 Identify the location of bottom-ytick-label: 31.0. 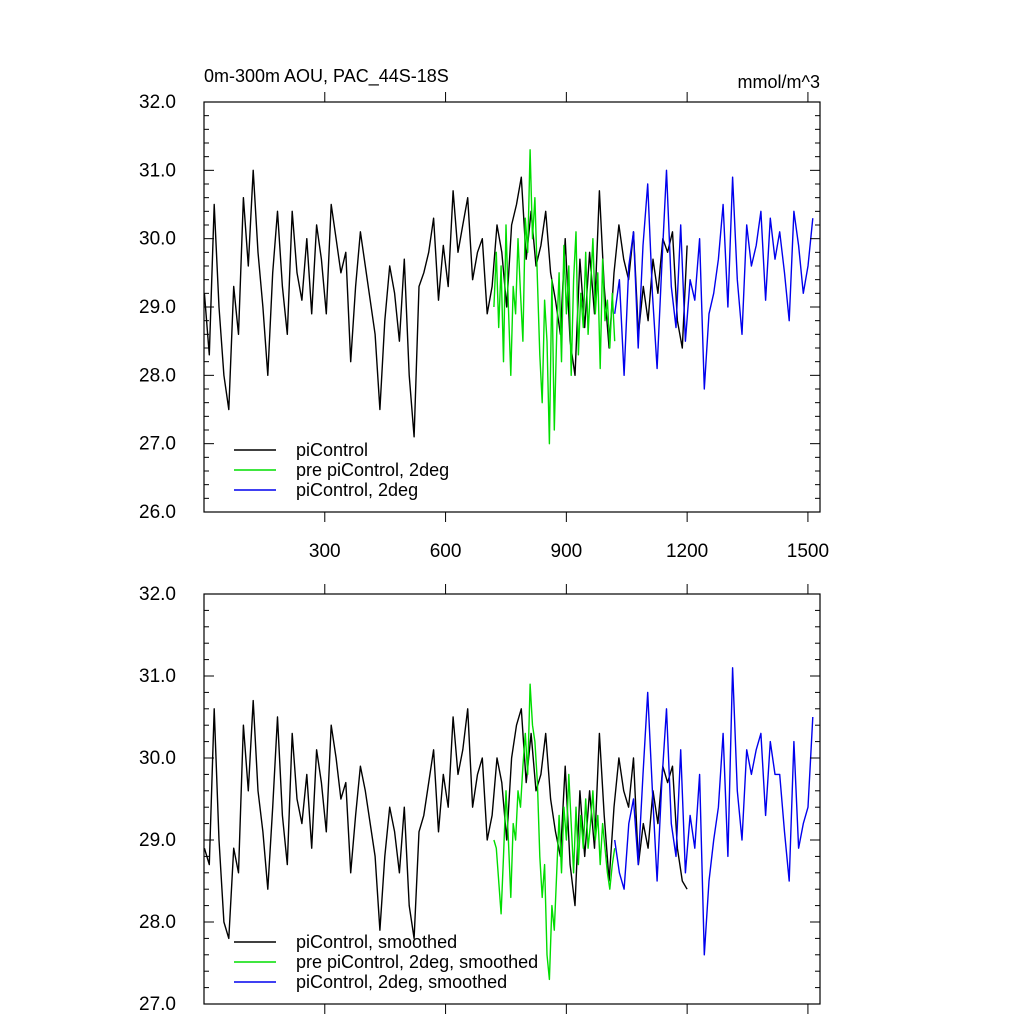
(157, 676).